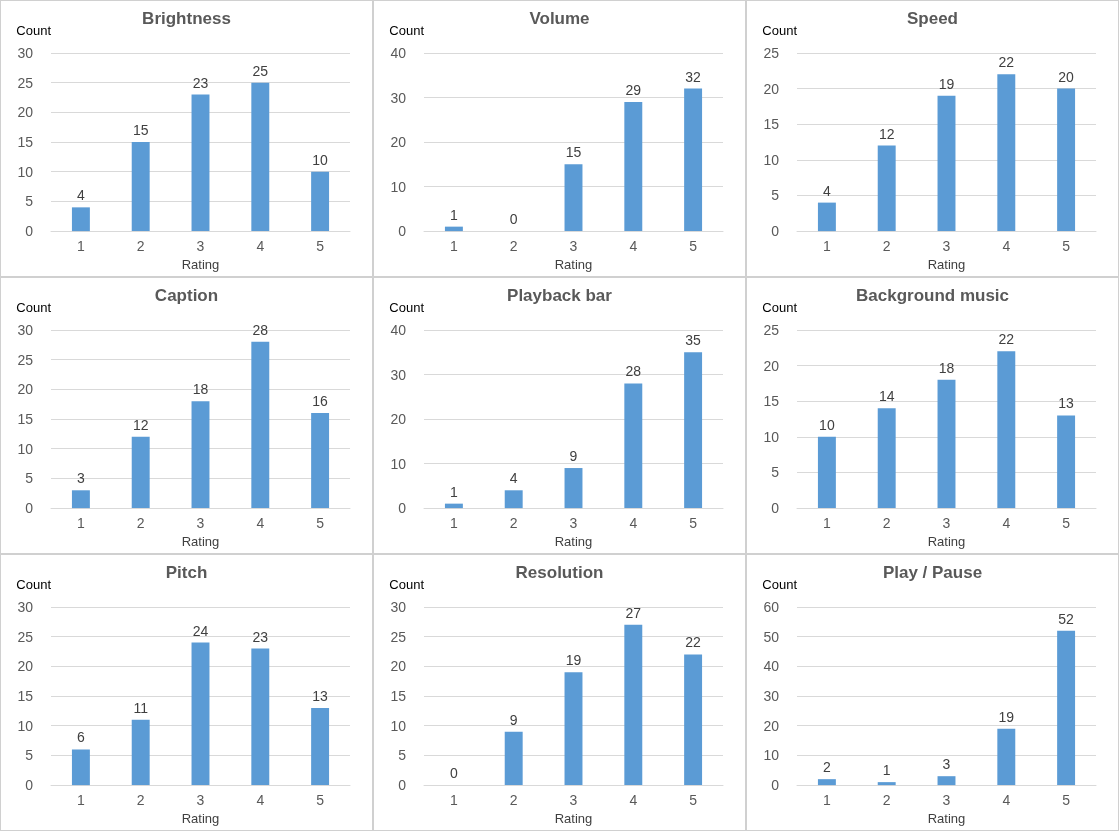 This screenshot has width=1119, height=832. I want to click on data-label: 10, so click(320, 159).